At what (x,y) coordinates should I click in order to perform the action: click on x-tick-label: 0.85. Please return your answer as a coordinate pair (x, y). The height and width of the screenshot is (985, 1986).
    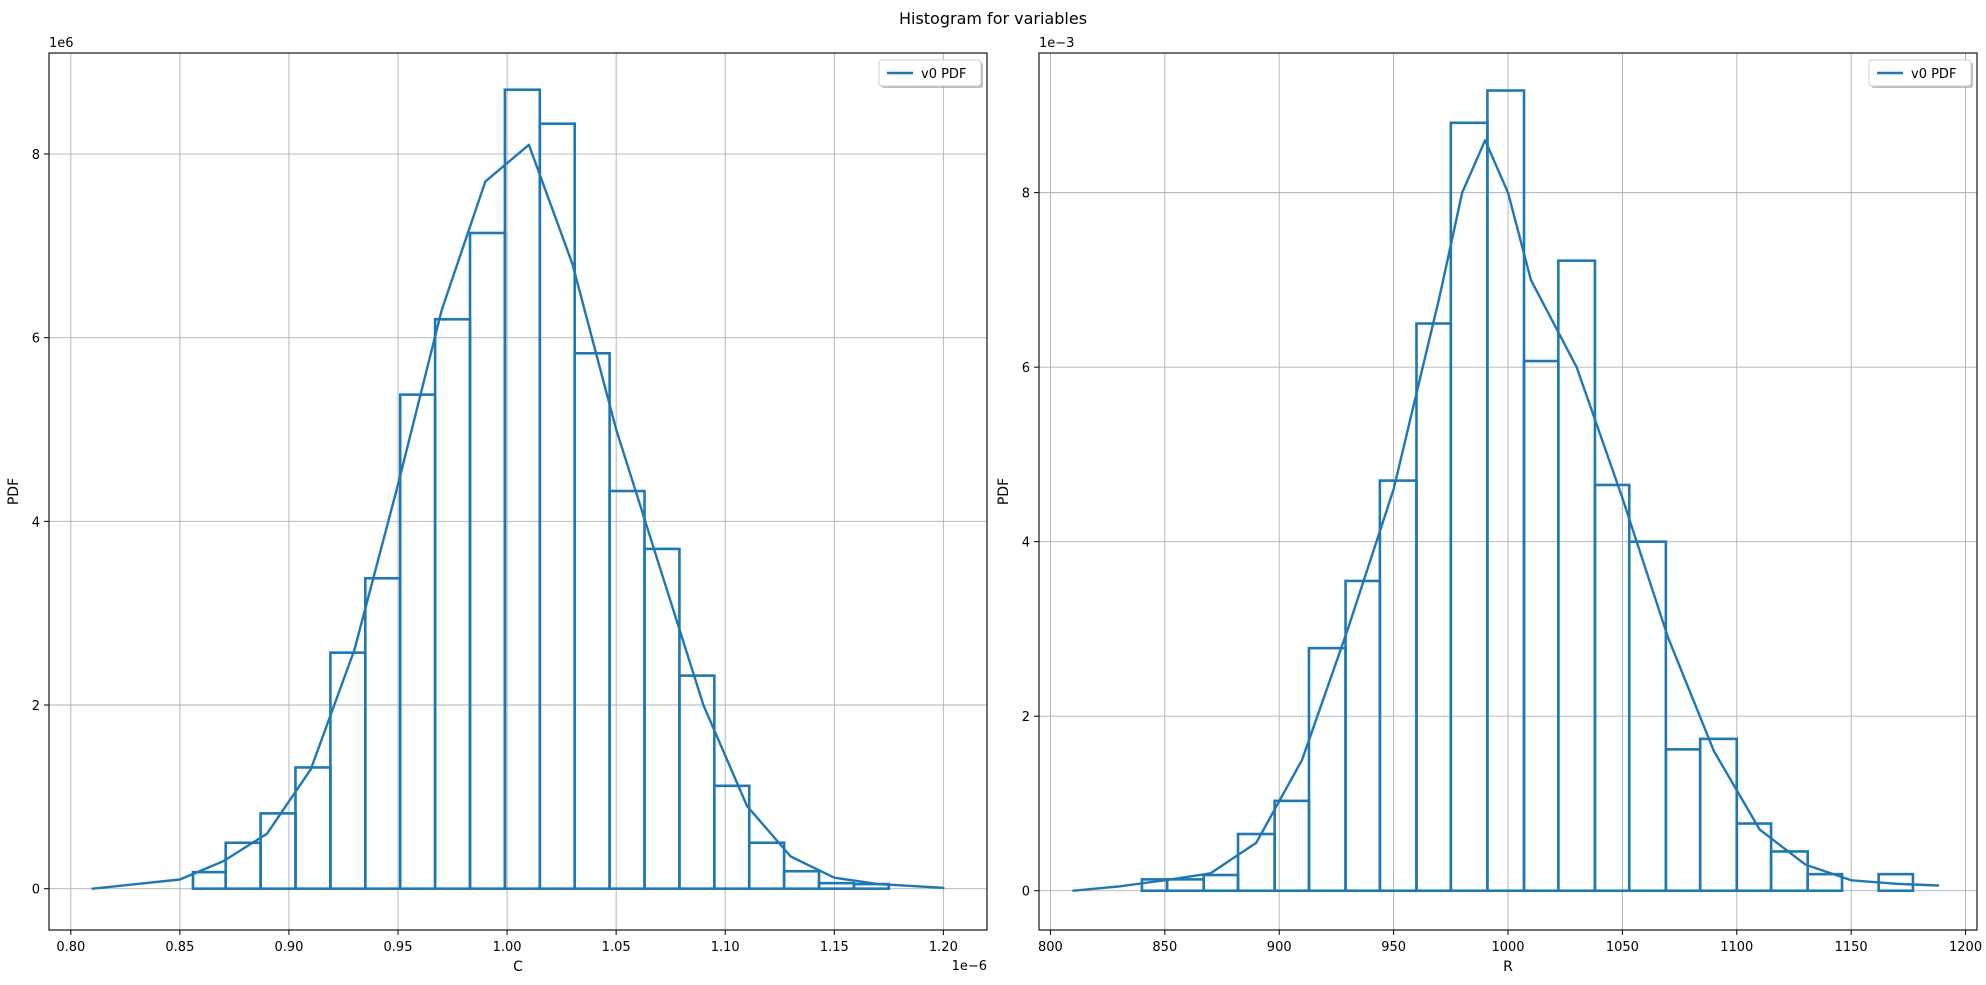
    Looking at the image, I should click on (179, 947).